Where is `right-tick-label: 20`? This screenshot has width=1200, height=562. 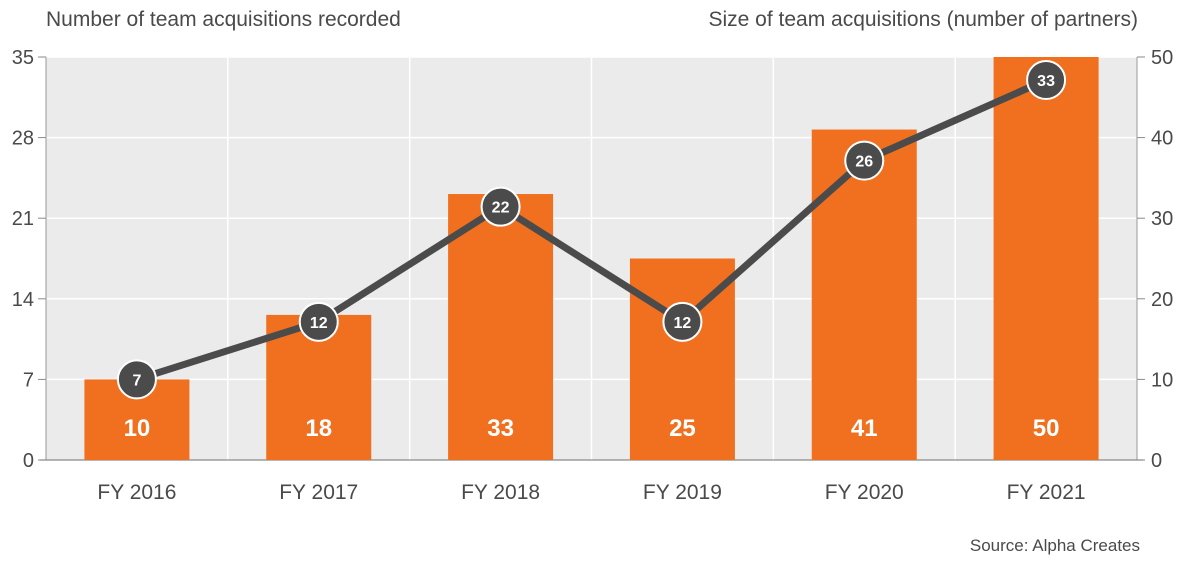
right-tick-label: 20 is located at coordinates (1162, 300).